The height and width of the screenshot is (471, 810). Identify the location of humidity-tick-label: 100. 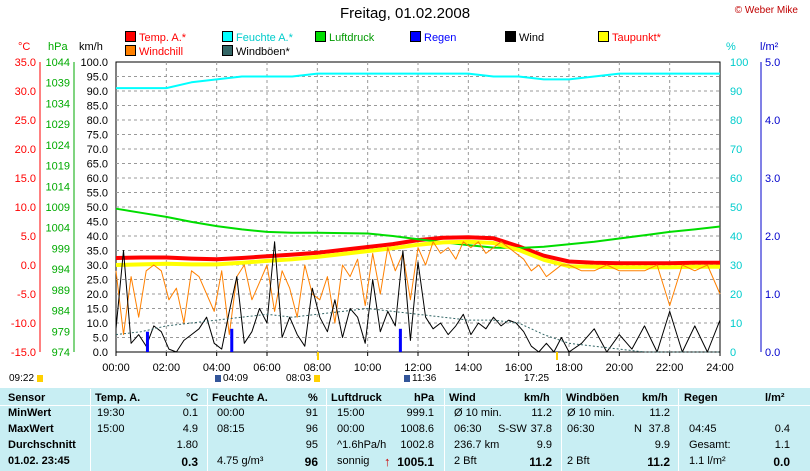
(739, 63).